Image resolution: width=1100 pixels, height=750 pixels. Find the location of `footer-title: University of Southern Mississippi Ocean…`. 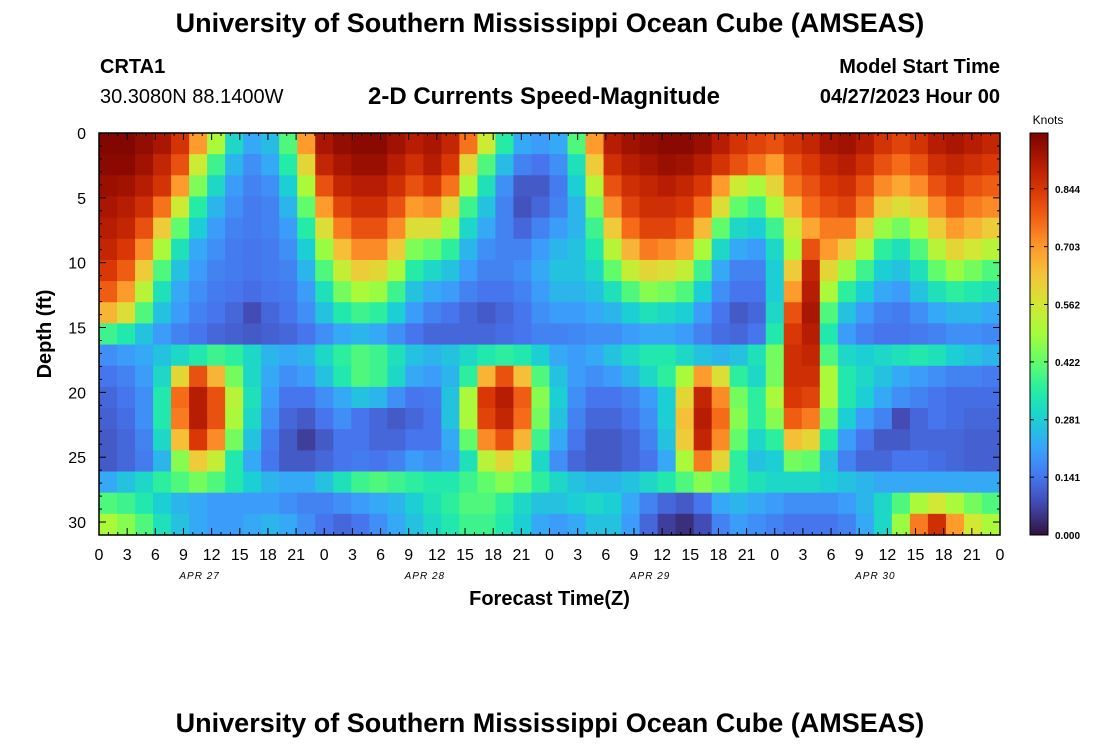

footer-title: University of Southern Mississippi Ocean… is located at coordinates (550, 723).